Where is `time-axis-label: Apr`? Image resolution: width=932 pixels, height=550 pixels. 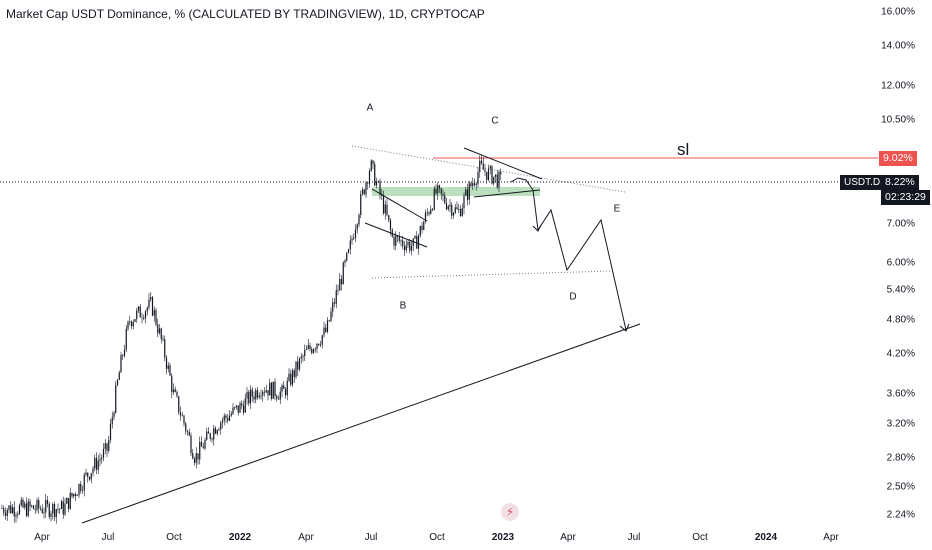 time-axis-label: Apr is located at coordinates (306, 537).